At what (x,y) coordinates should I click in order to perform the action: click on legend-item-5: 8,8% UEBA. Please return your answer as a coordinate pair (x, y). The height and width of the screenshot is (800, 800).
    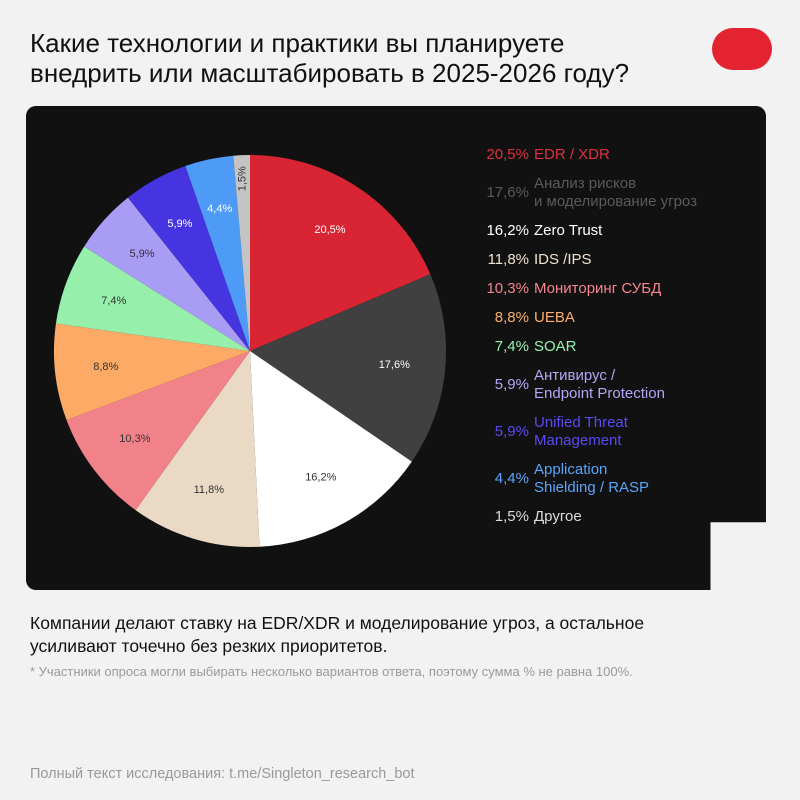
    Looking at the image, I should click on (611, 318).